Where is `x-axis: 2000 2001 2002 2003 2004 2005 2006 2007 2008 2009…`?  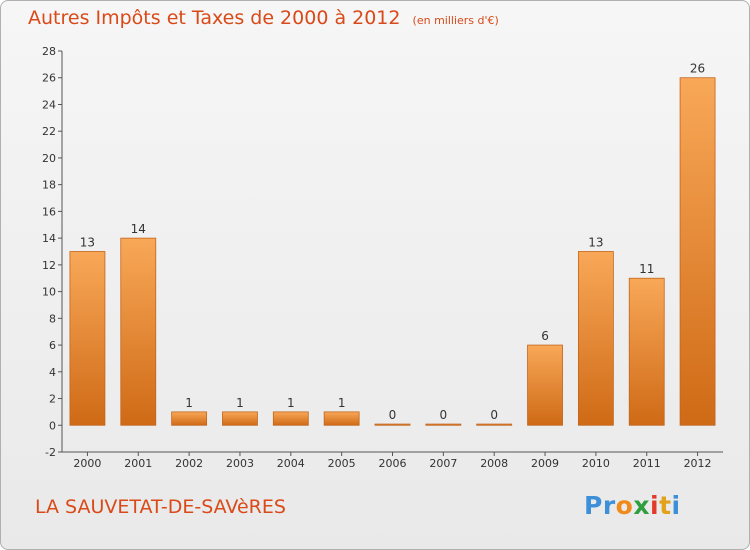
x-axis: 2000 2001 2002 2003 2004 2005 2006 2007 2008 2009… is located at coordinates (392, 460).